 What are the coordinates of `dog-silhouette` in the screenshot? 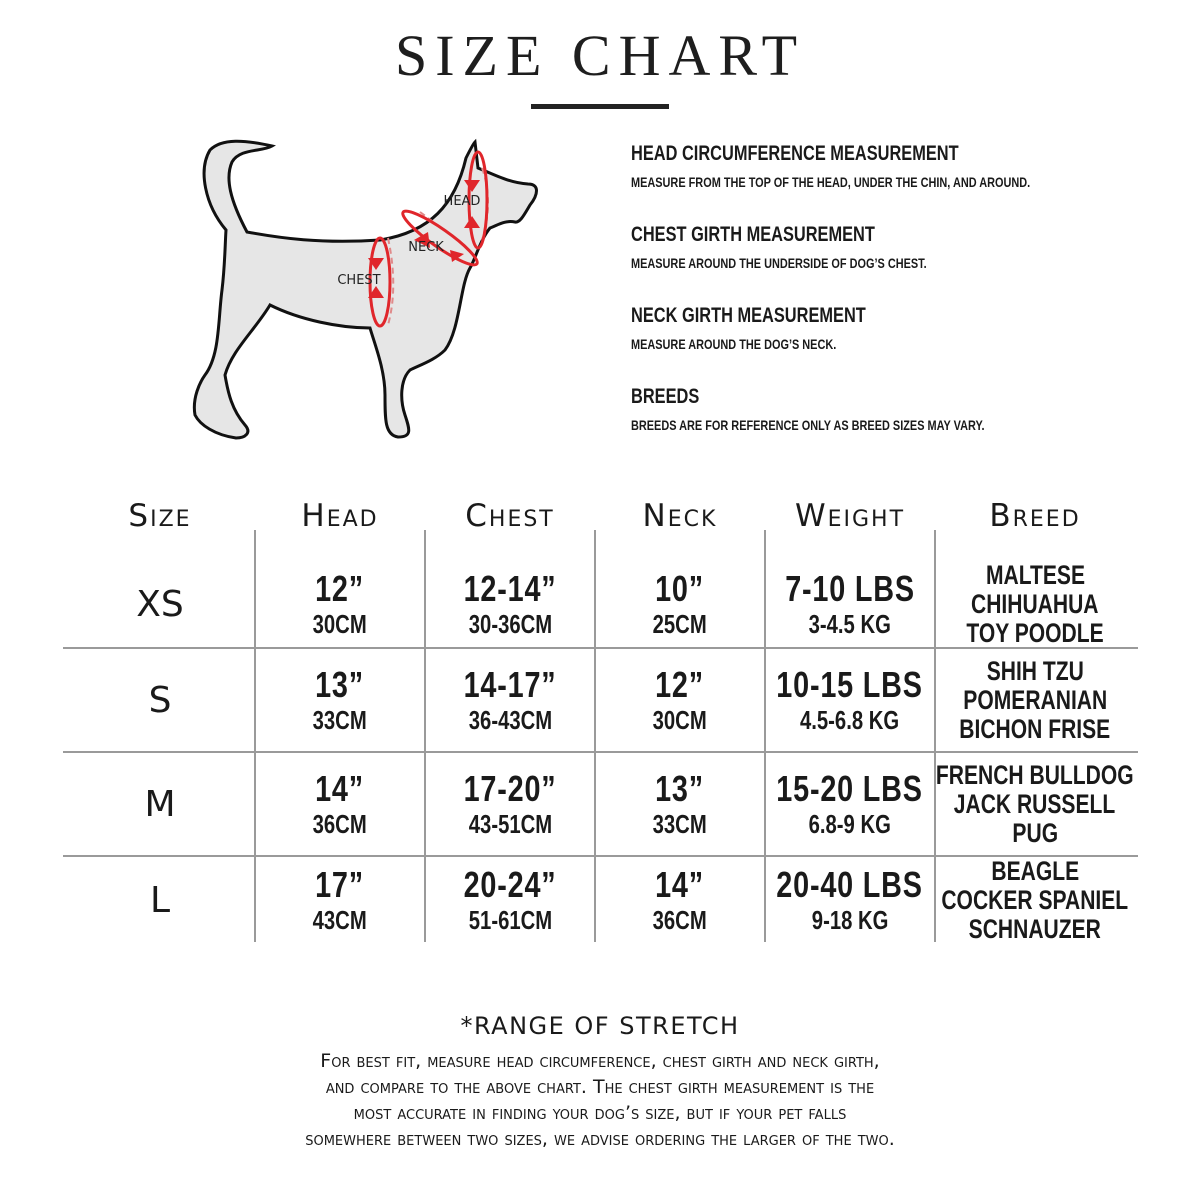 It's located at (365, 289).